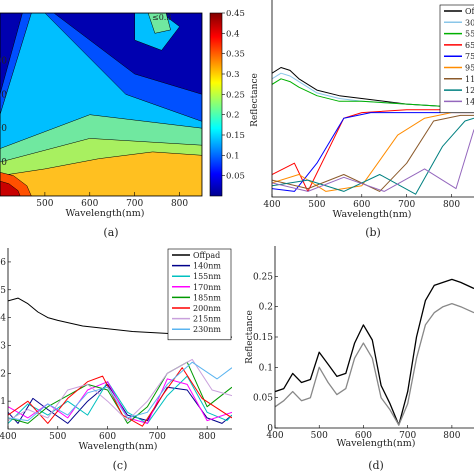 The width and height of the screenshot is (474, 474). Describe the element at coordinates (235, 55) in the screenshot. I see `colorbar-tick-label: 0.35` at that location.